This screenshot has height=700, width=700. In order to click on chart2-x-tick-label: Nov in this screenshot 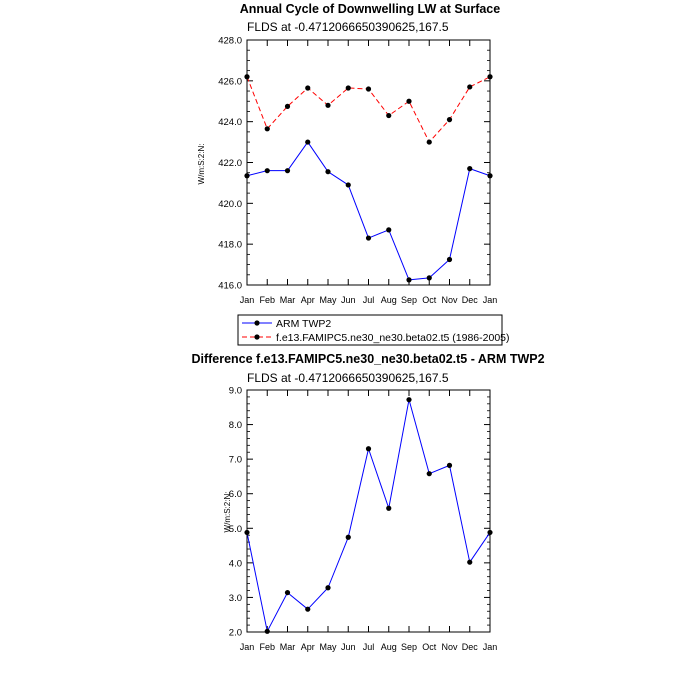, I will do `click(449, 647)`.